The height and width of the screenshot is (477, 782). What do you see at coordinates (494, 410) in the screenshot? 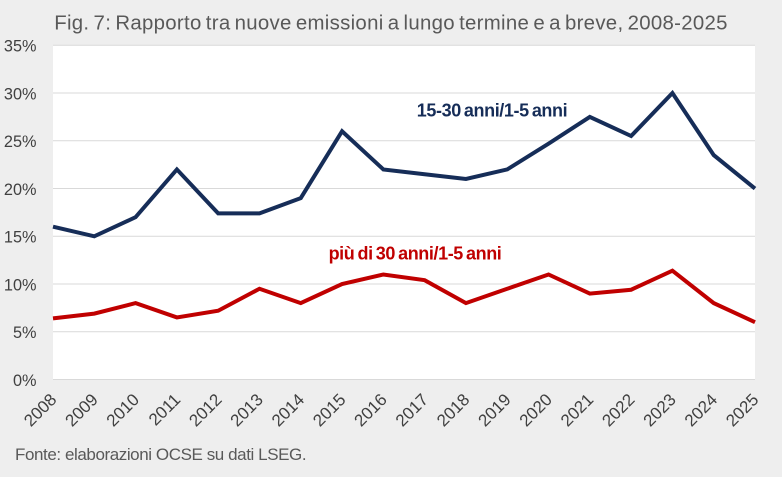
I see `x-tick-label-2019: 2019` at bounding box center [494, 410].